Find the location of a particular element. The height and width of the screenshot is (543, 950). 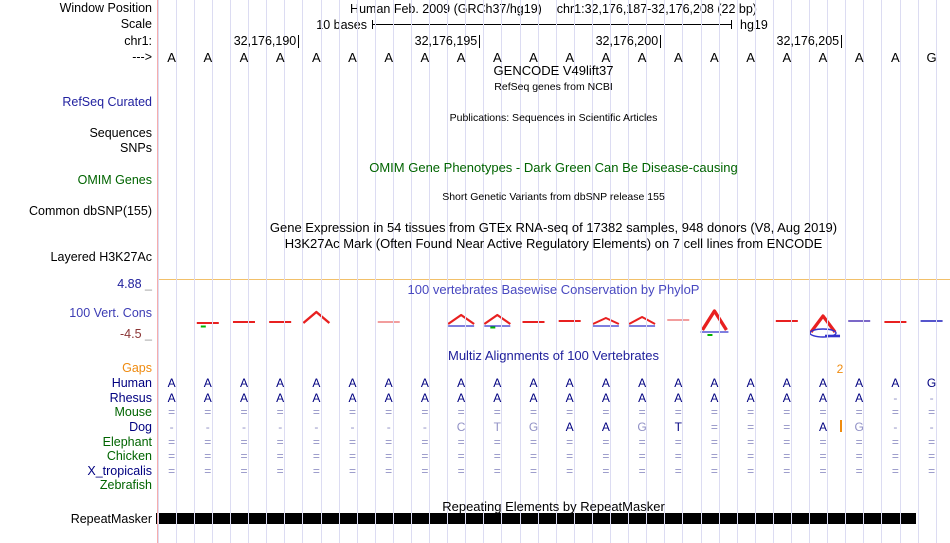

track-label-omim-genes: OMIM Genes is located at coordinates (114, 180).